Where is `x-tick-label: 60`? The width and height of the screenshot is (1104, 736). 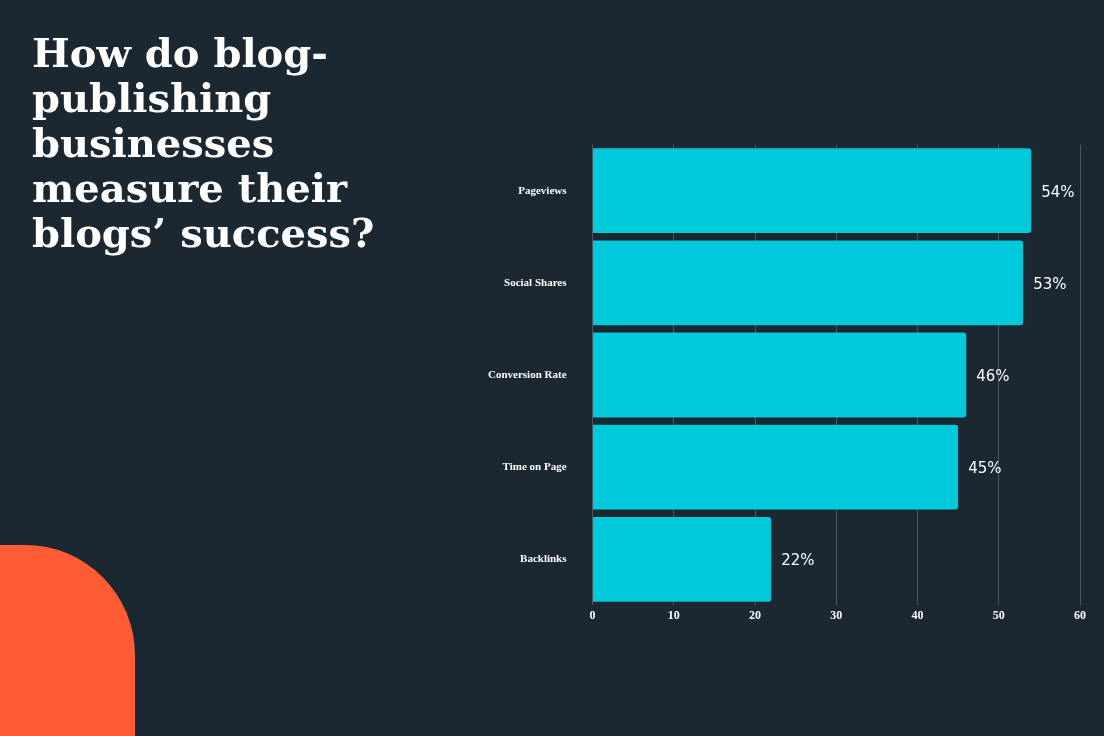
x-tick-label: 60 is located at coordinates (1080, 614).